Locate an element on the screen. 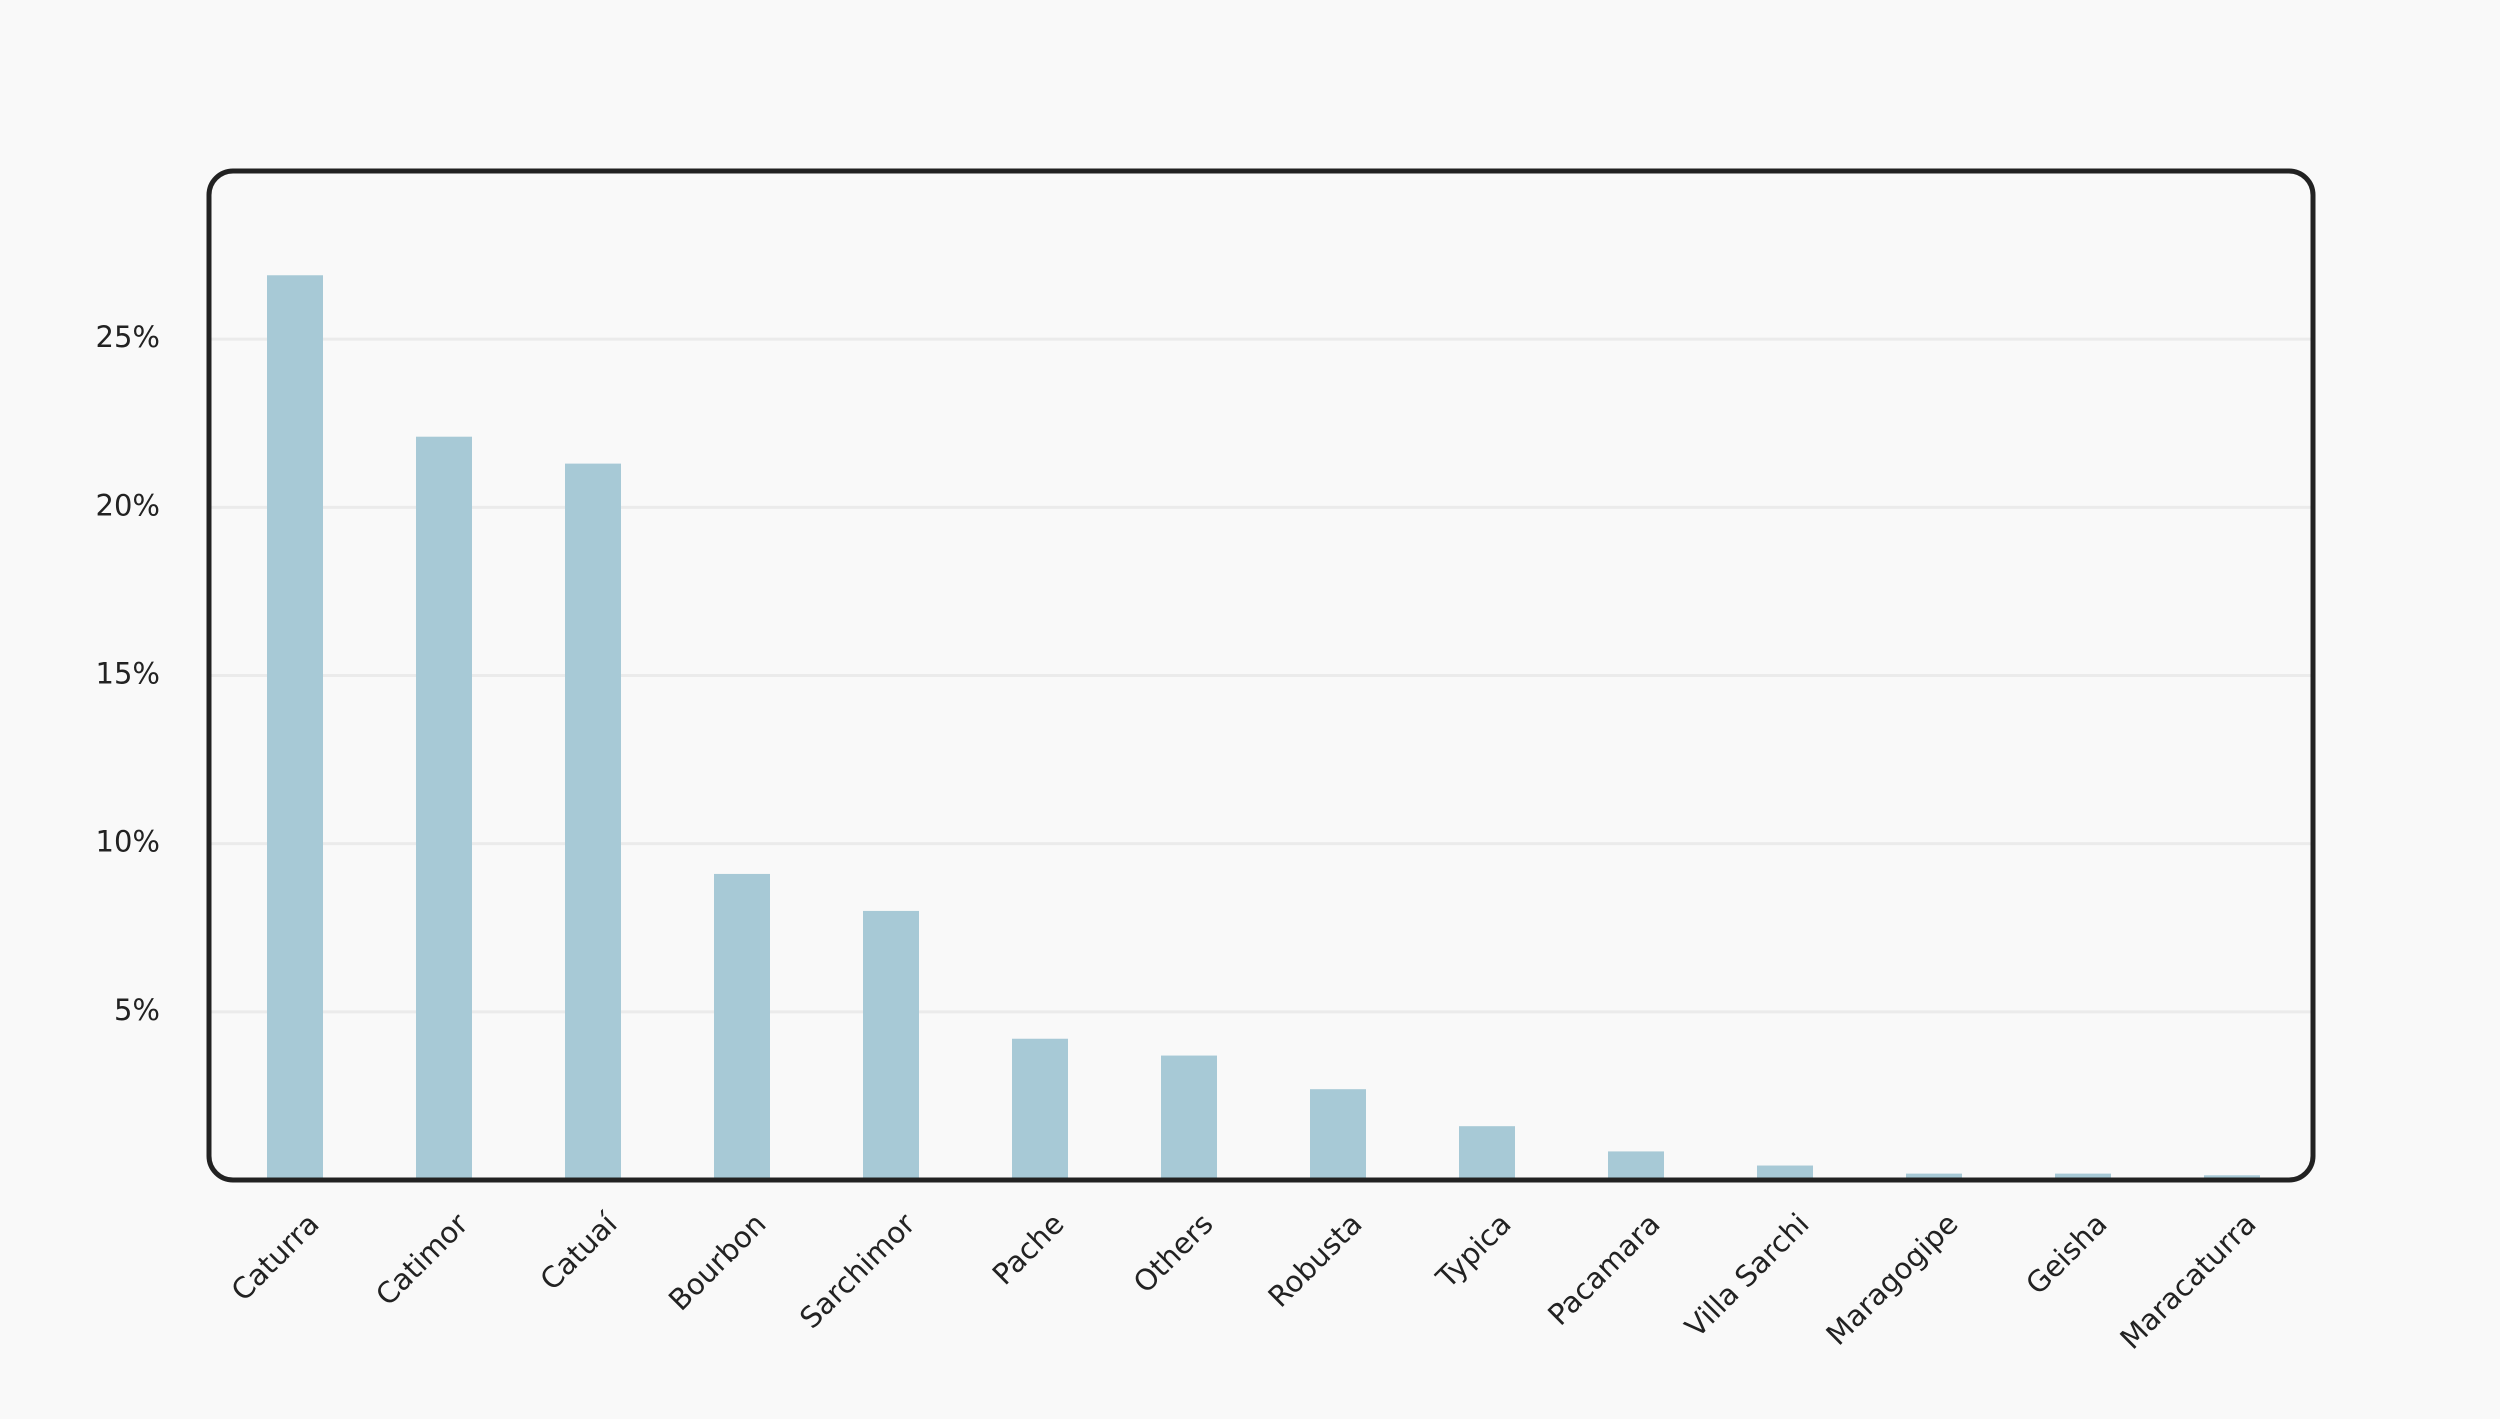 The height and width of the screenshot is (1419, 2500). y-tick-label: 25% is located at coordinates (128, 337).